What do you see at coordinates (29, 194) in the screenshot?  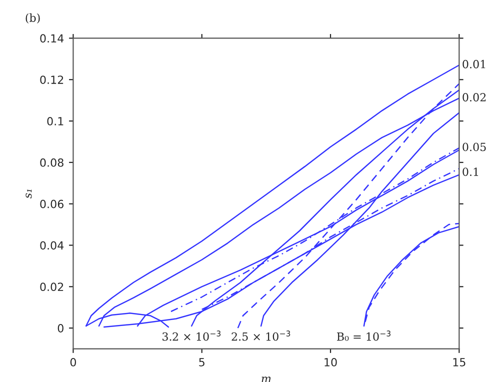 I see `y-axis-title: s₁` at bounding box center [29, 194].